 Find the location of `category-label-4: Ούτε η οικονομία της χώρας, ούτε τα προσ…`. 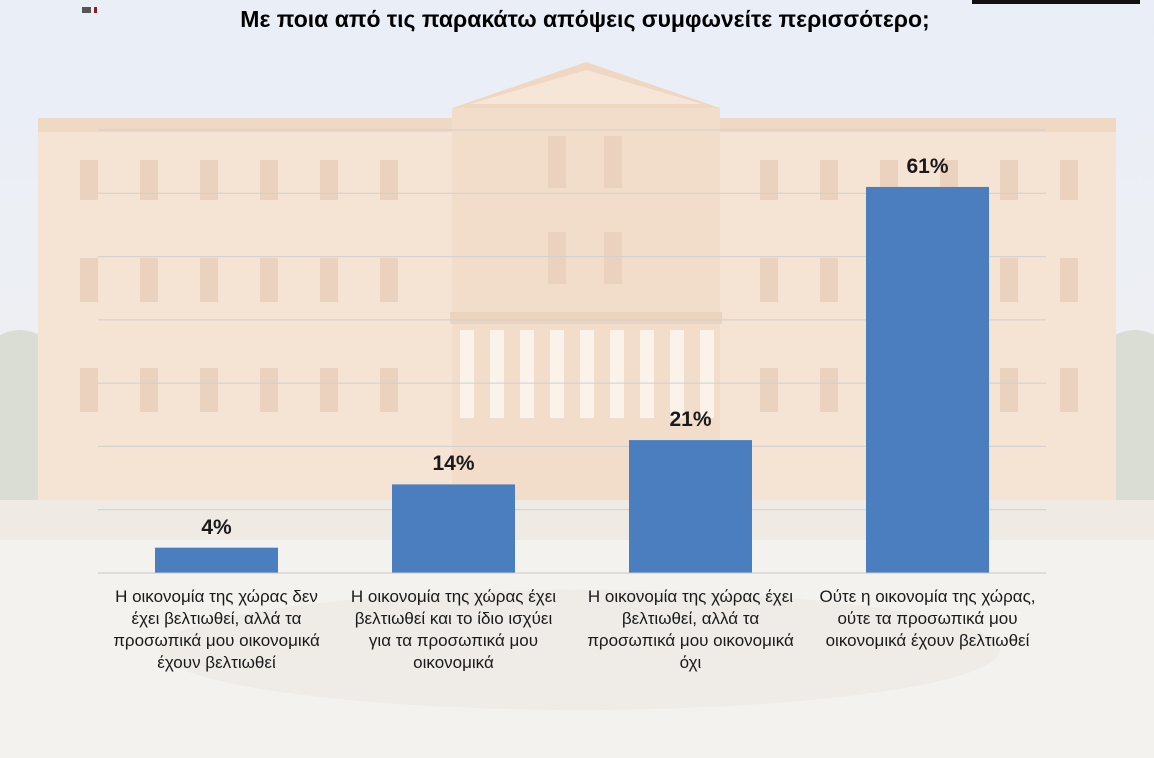

category-label-4: Ούτε η οικονομία της χώρας, ούτε τα προσ… is located at coordinates (927, 618).